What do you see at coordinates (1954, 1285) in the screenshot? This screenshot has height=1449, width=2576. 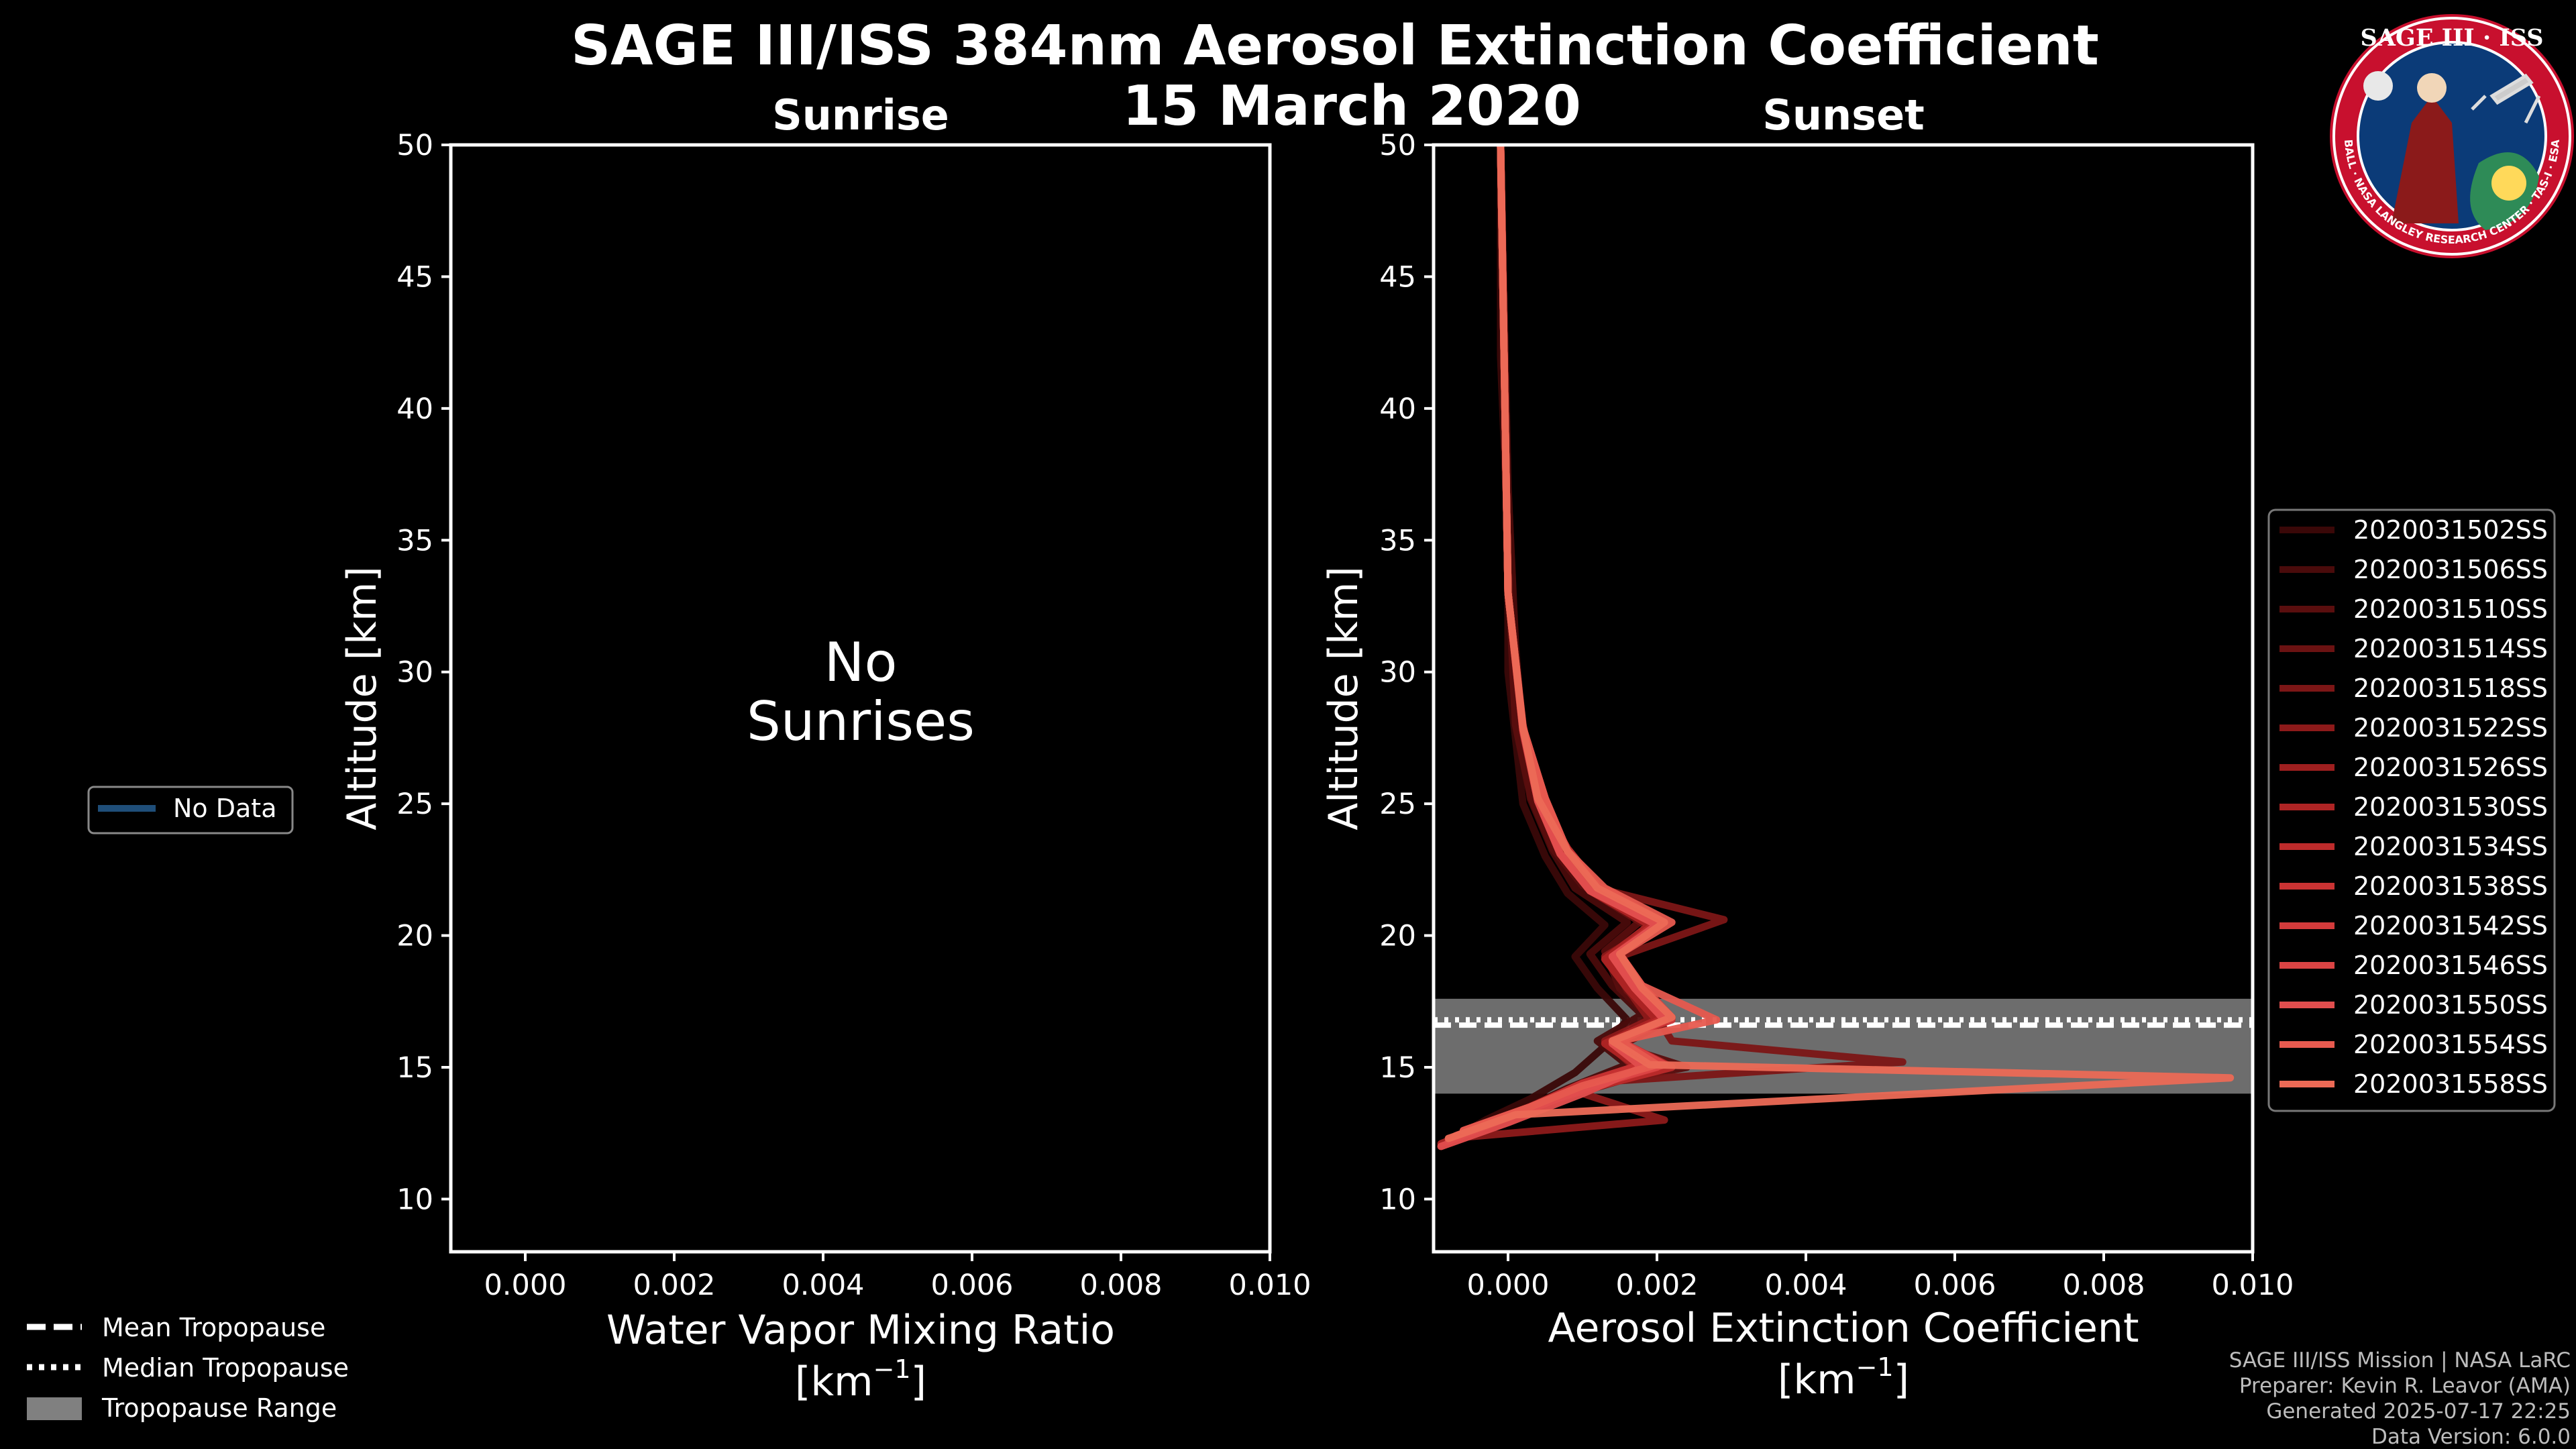 I see `sunset-x-tick-label: 0.006` at bounding box center [1954, 1285].